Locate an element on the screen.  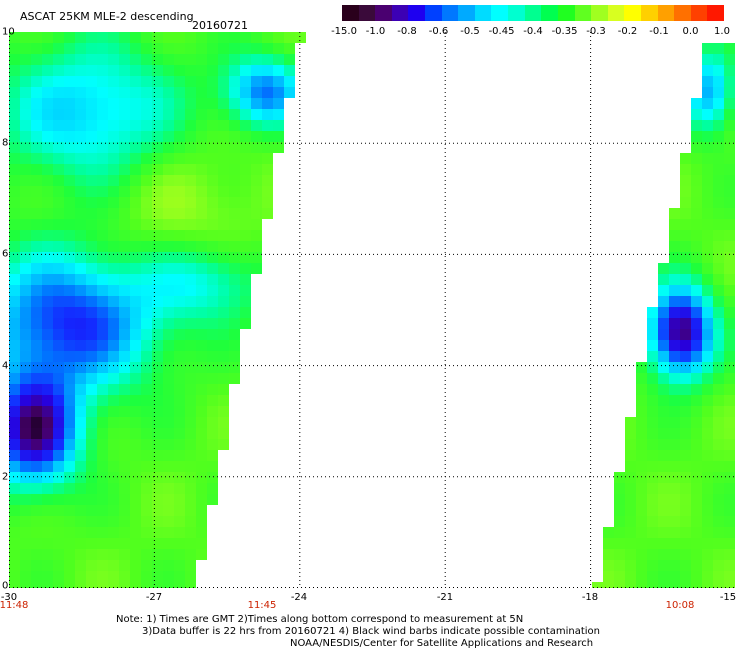
pass-time-label: 11:48 is located at coordinates (14, 605).